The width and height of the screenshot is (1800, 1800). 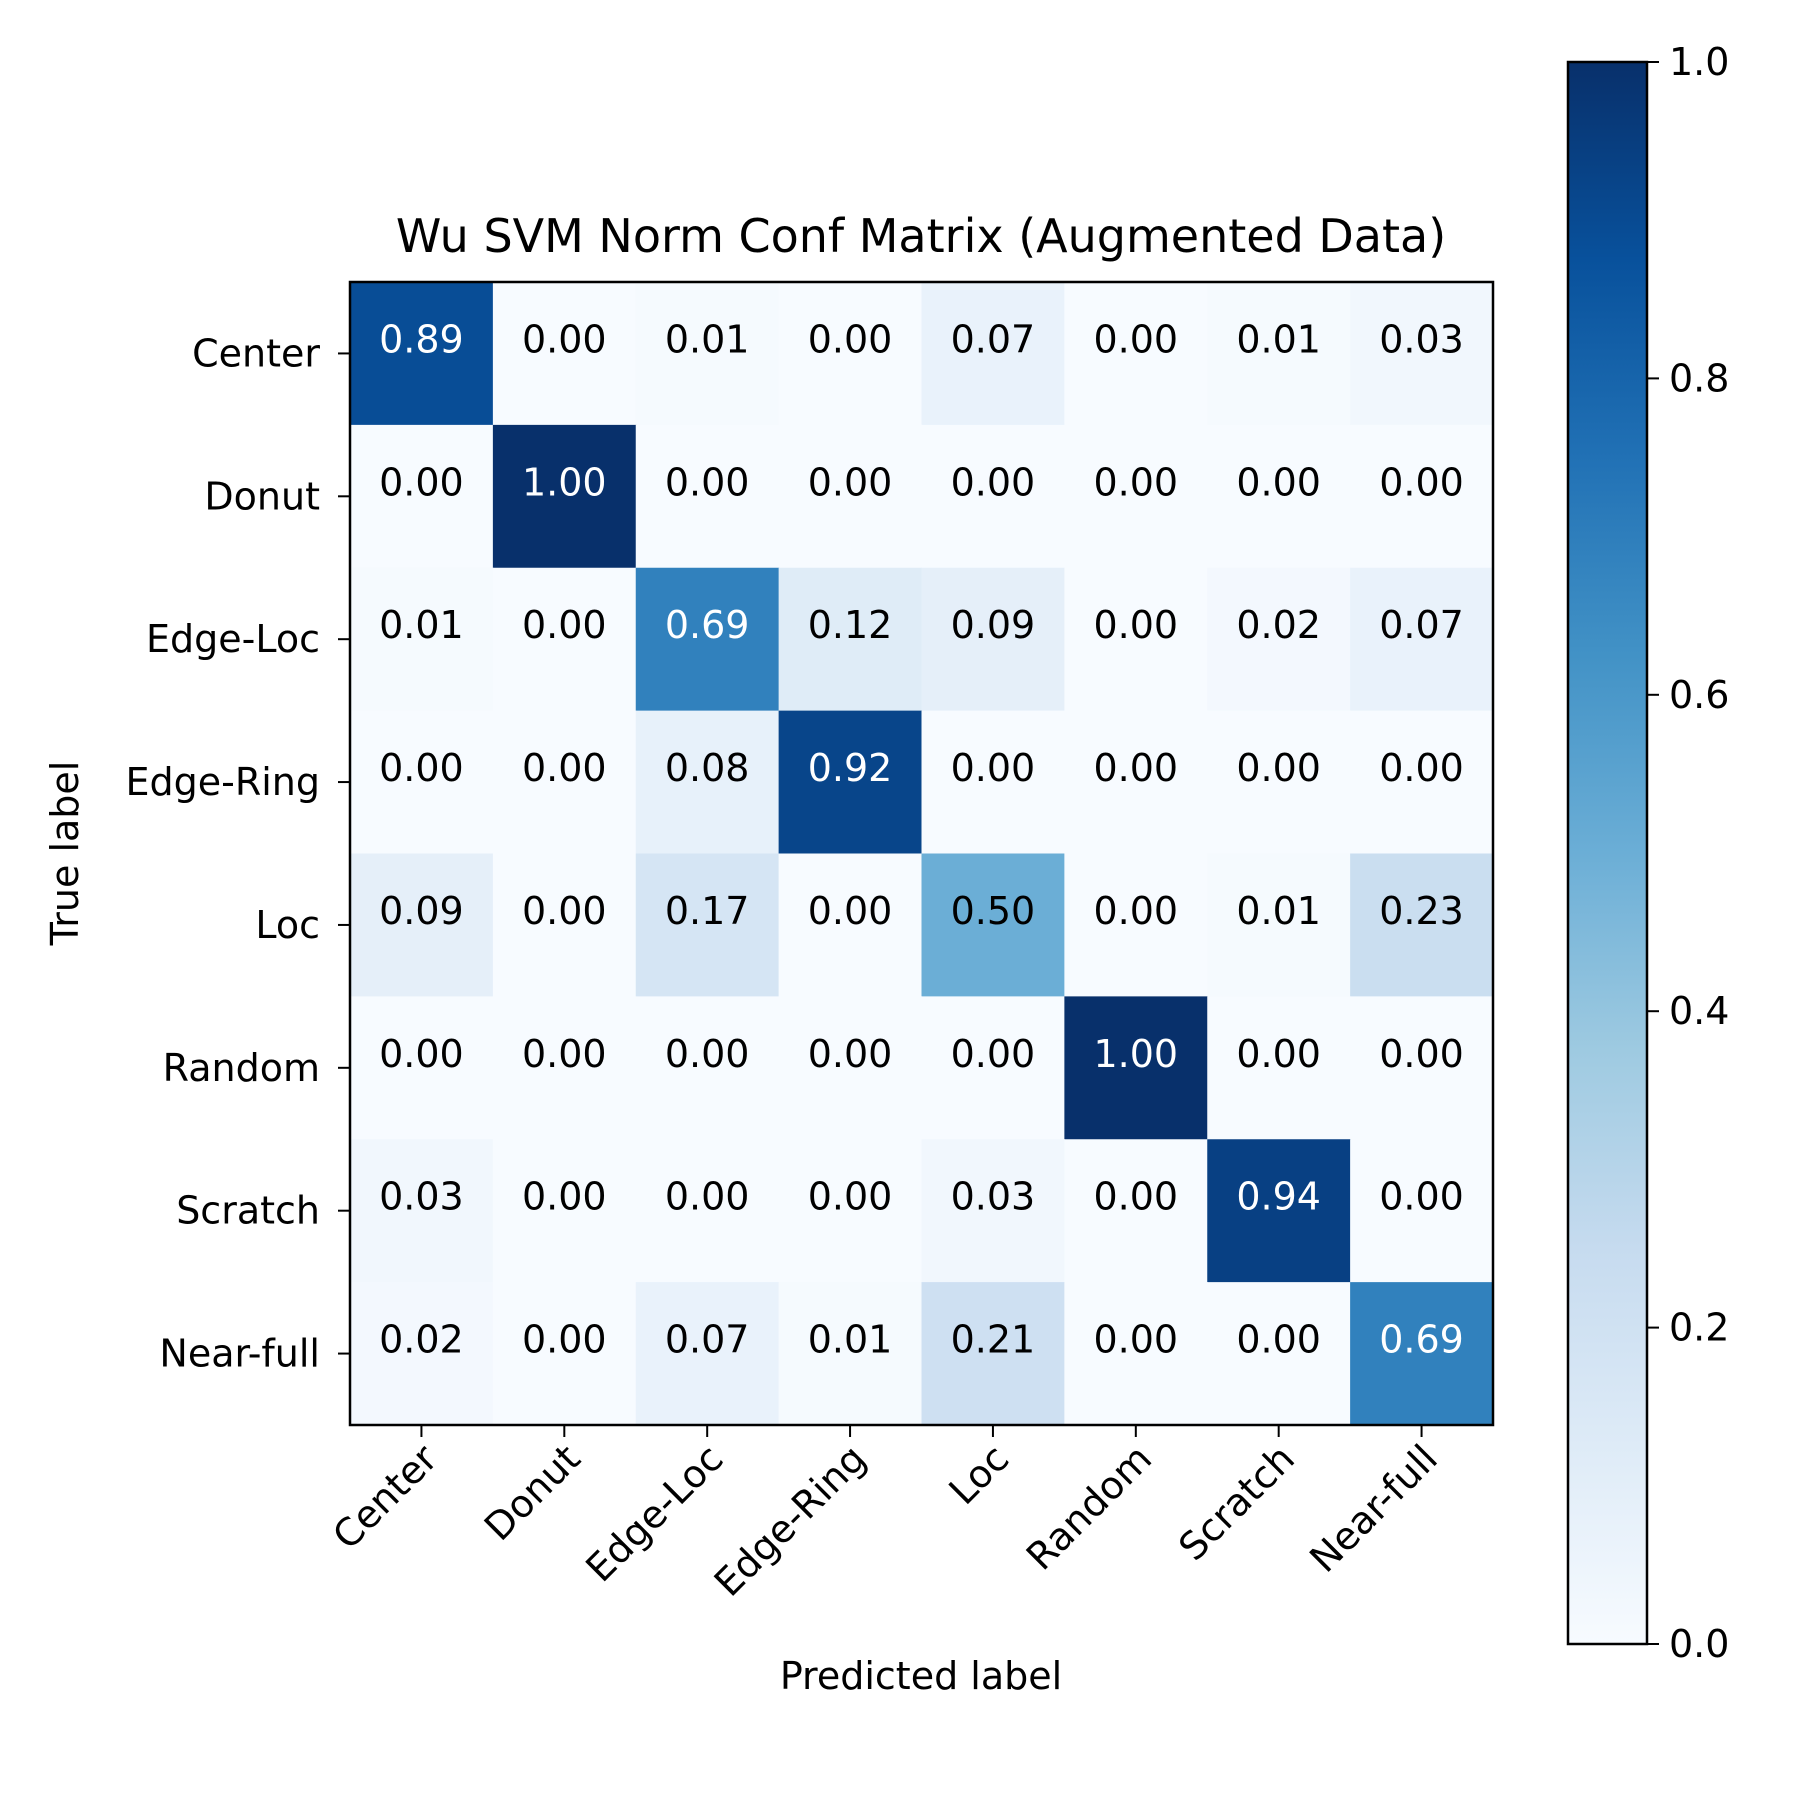 What do you see at coordinates (1688, 853) in the screenshot?
I see `colorbar-ticks: 0.0 0.2 0.4 0.6 0.8 1.0` at bounding box center [1688, 853].